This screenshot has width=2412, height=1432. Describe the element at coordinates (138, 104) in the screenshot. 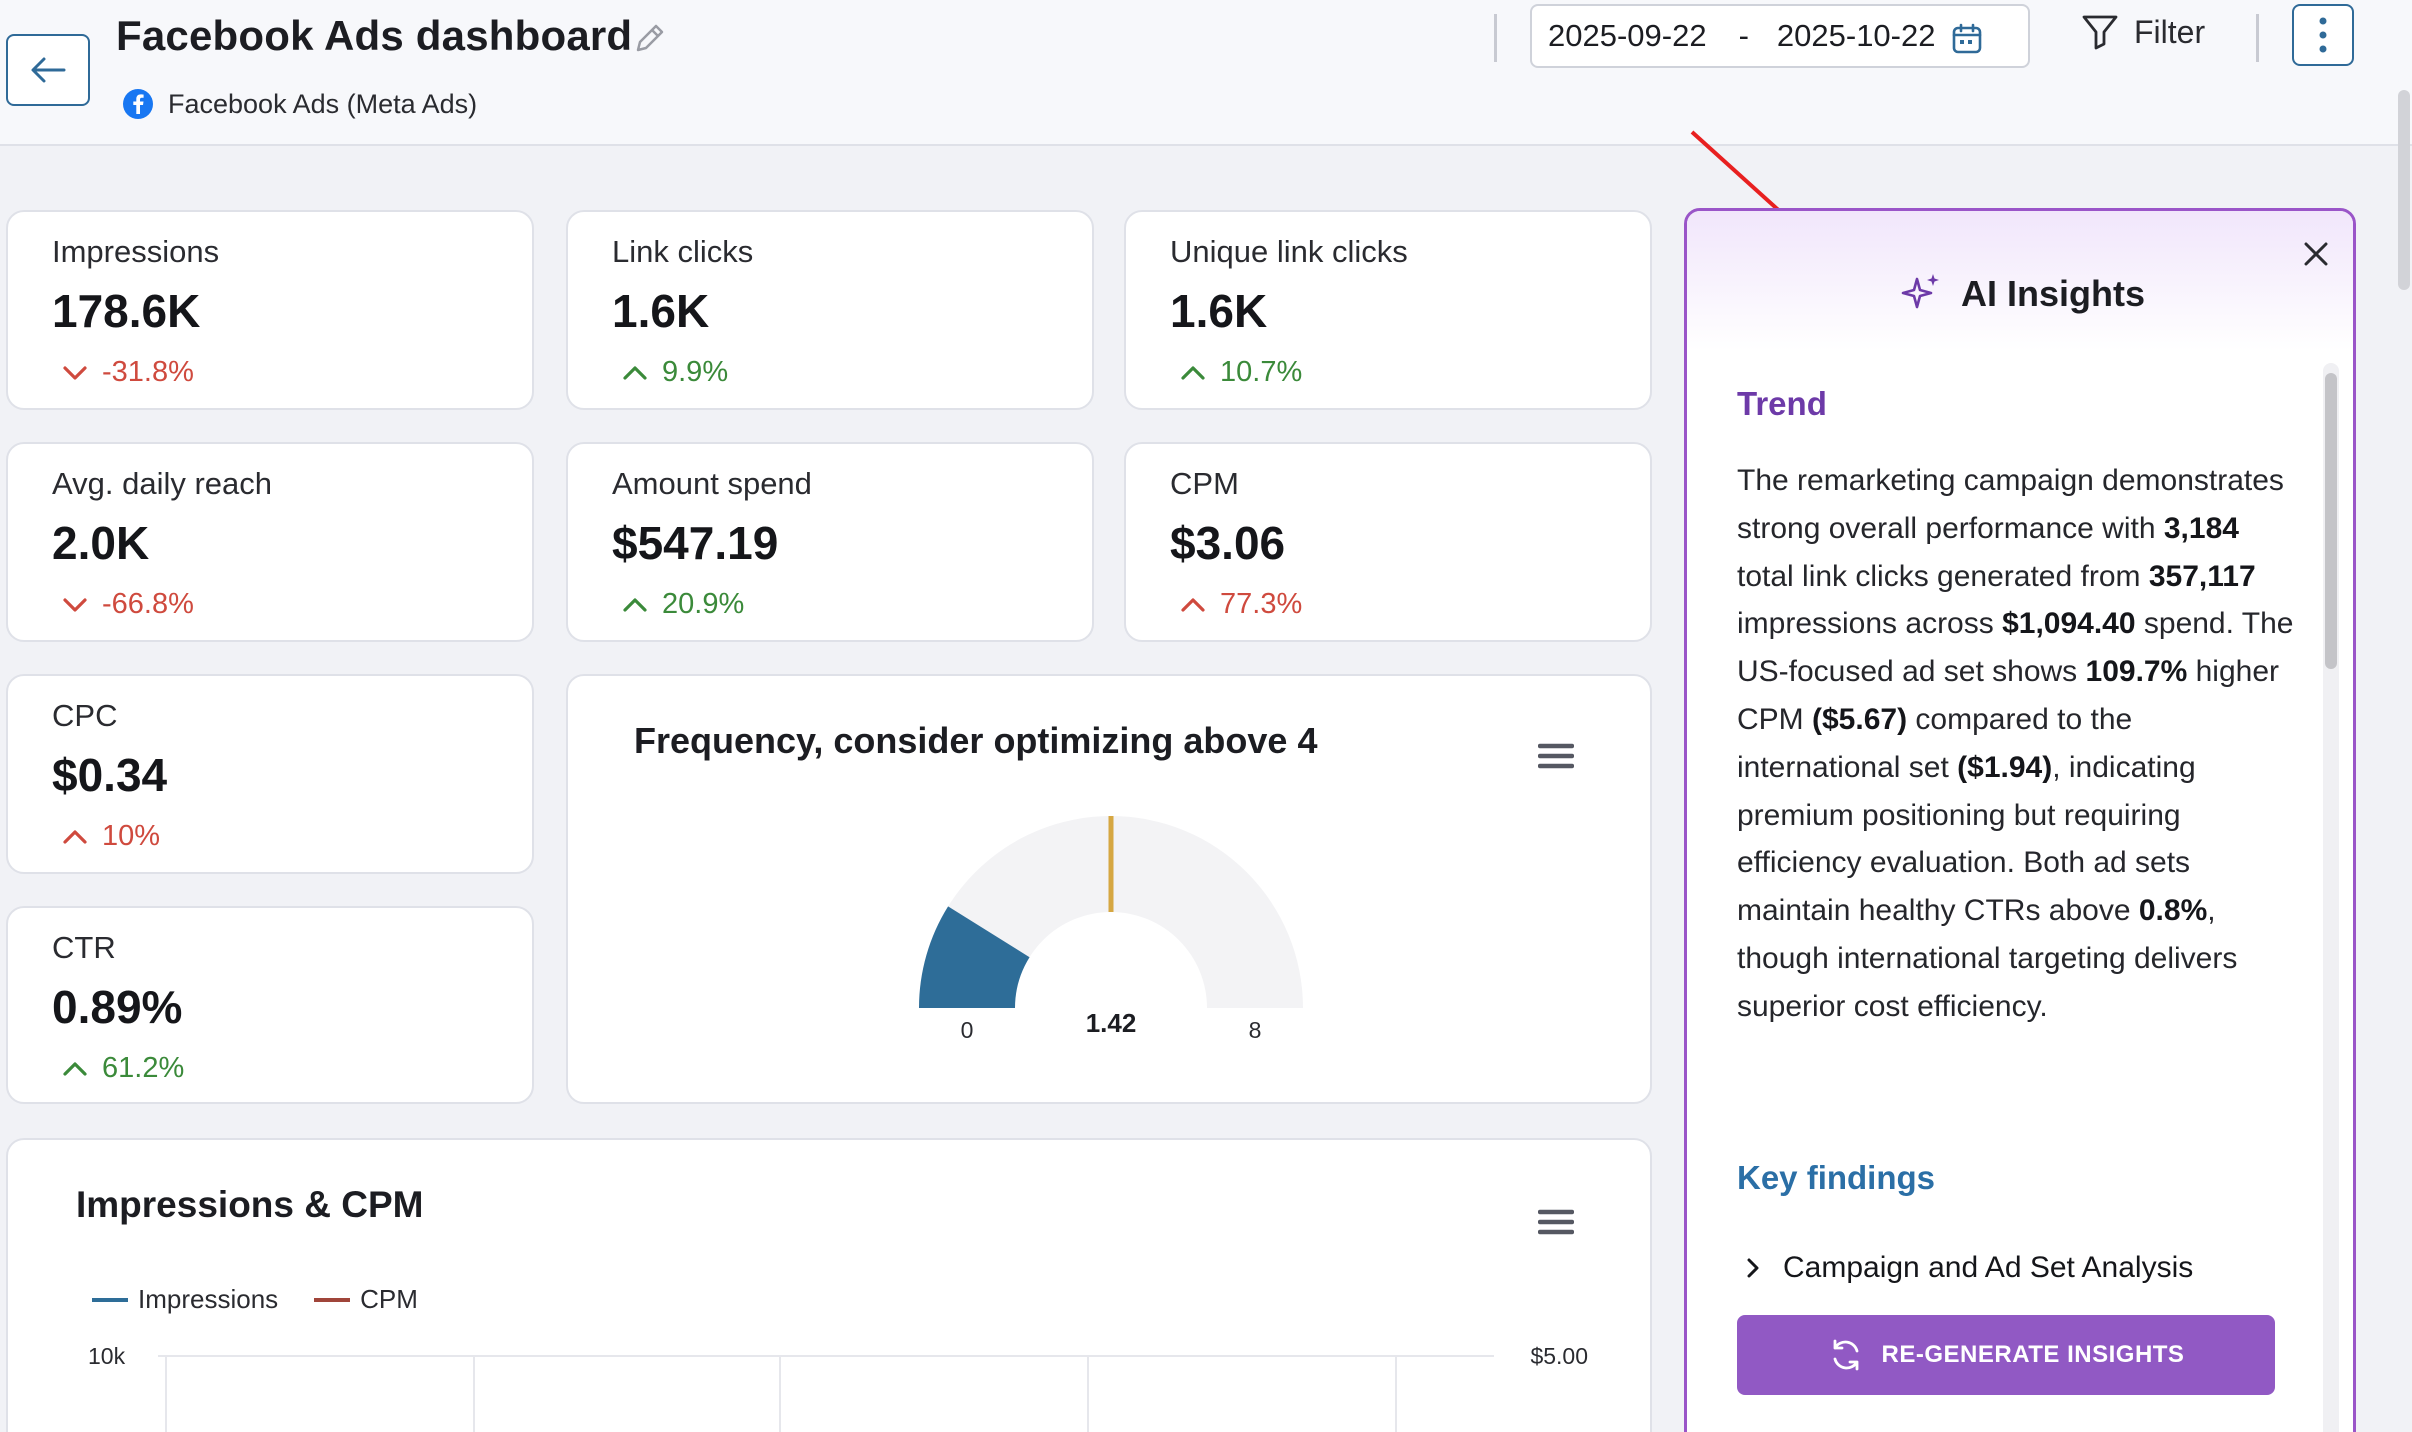

I see `facebook-icon` at that location.